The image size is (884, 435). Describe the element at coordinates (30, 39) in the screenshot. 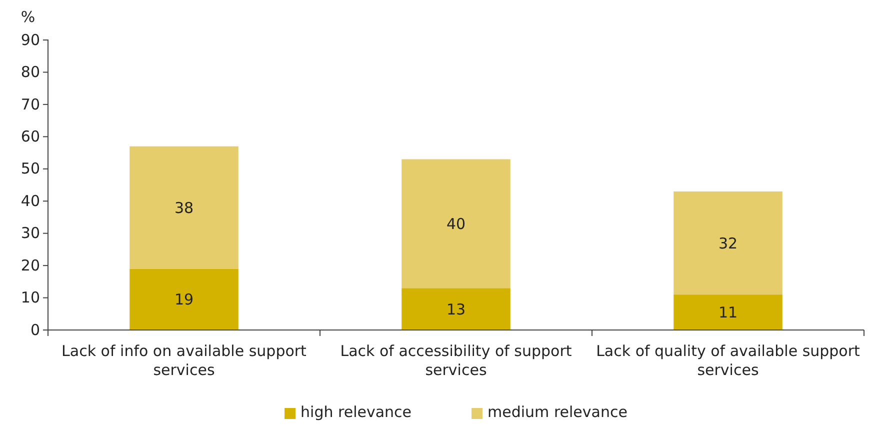

I see `y-tick-label: 90` at that location.